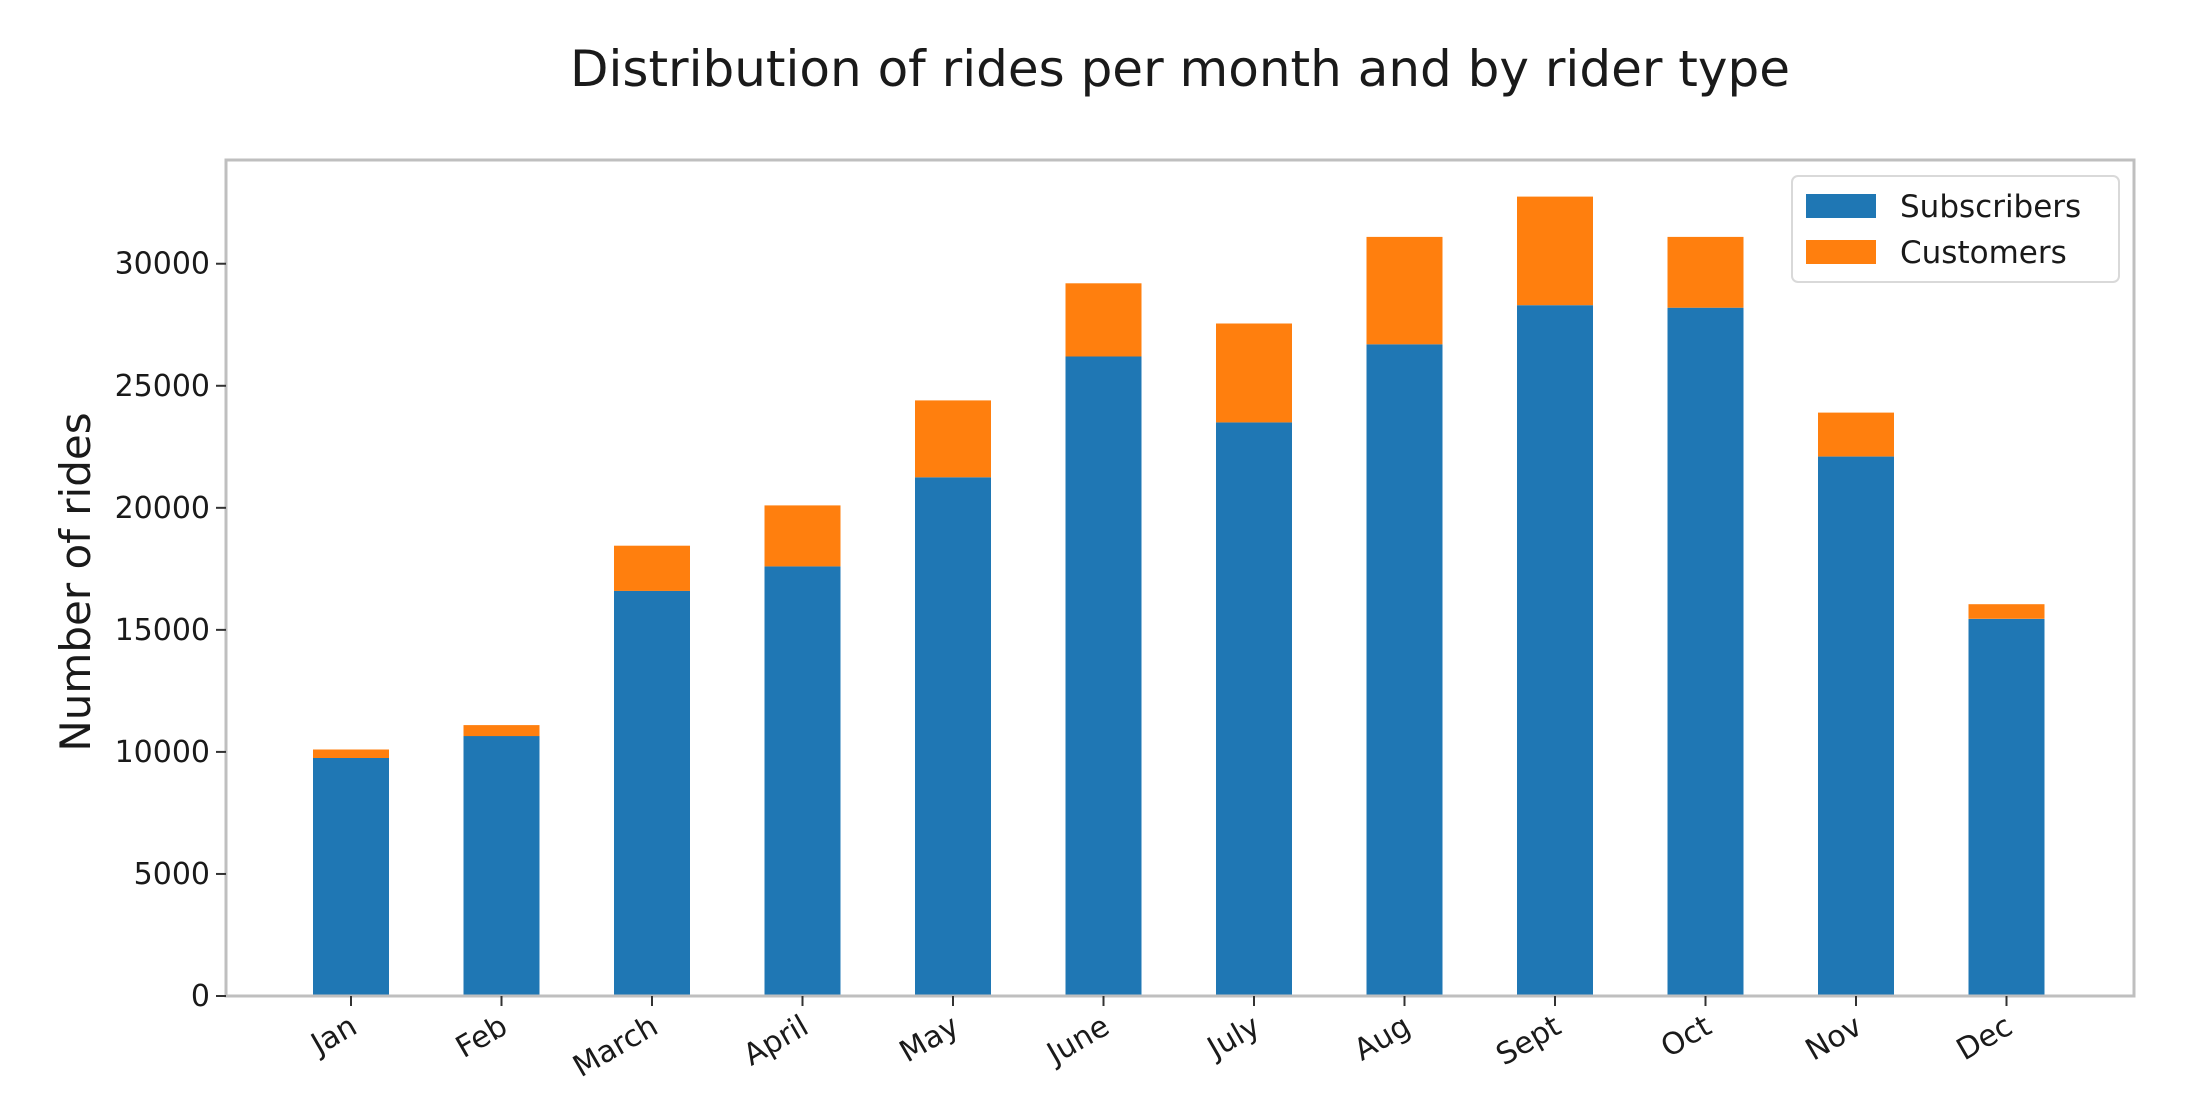 The height and width of the screenshot is (1100, 2203). What do you see at coordinates (652, 793) in the screenshot?
I see `bar-subscribers-march` at bounding box center [652, 793].